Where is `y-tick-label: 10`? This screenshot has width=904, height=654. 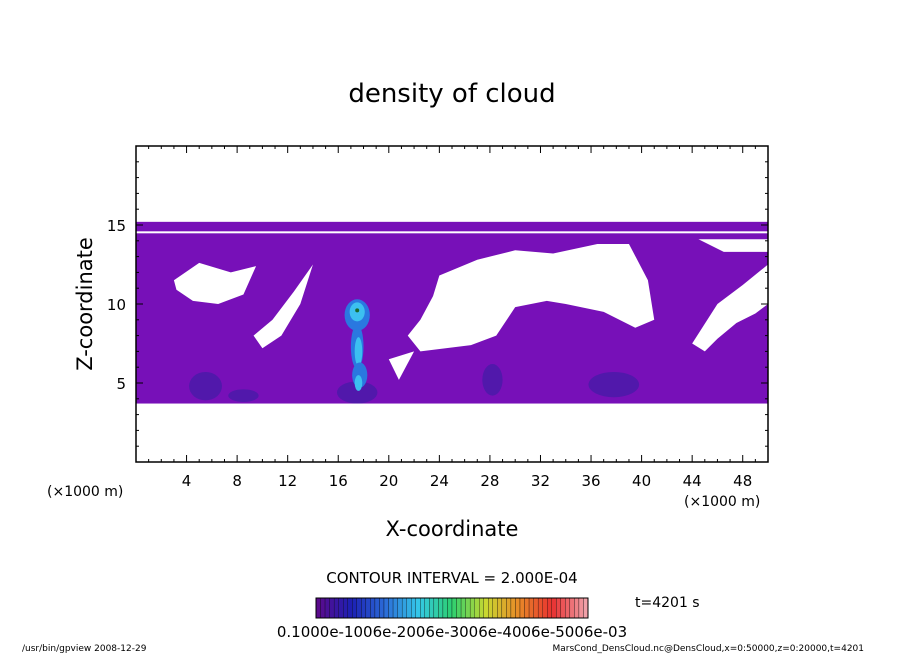
y-tick-label: 10 is located at coordinates (116, 305).